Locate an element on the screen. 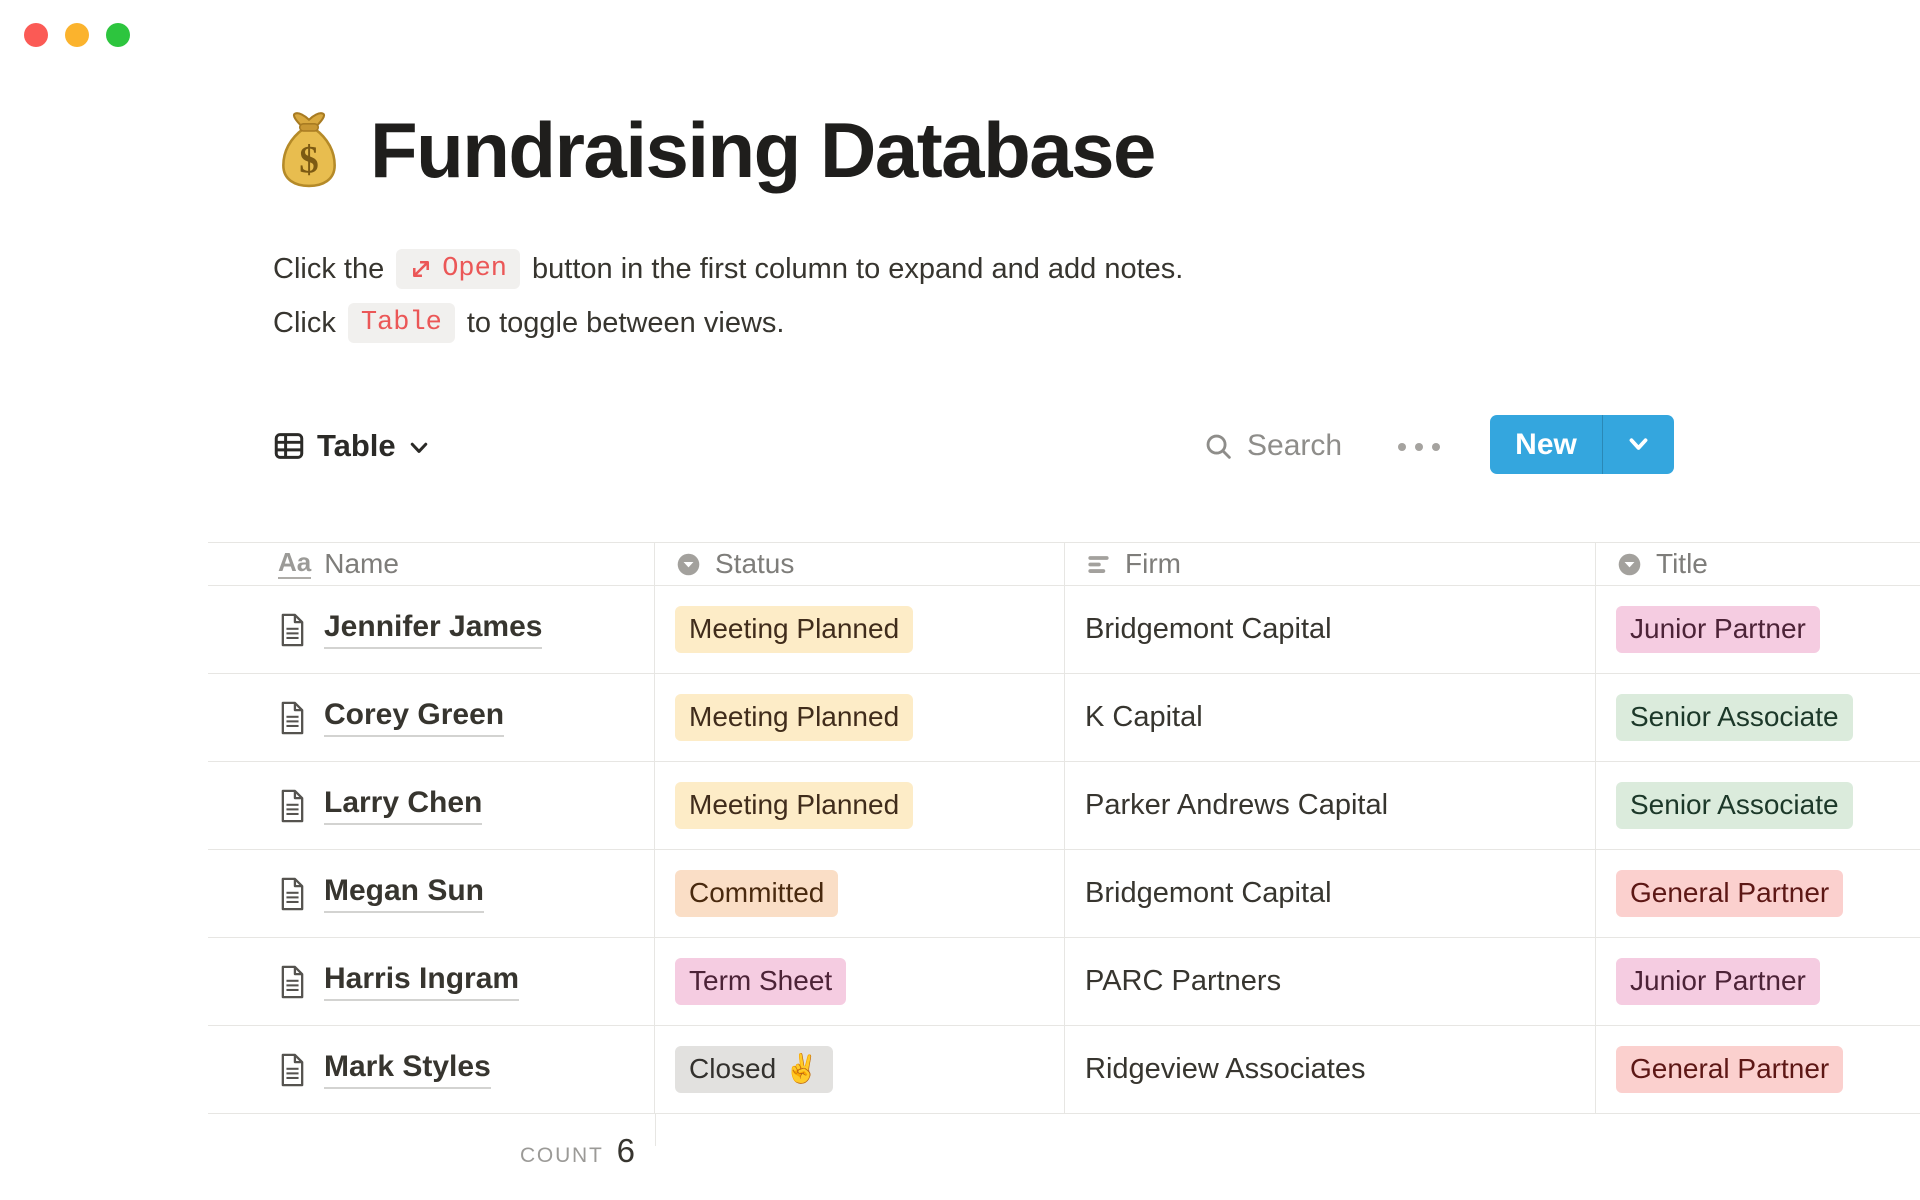  diagonal-expand-arrow-icon is located at coordinates (421, 269).